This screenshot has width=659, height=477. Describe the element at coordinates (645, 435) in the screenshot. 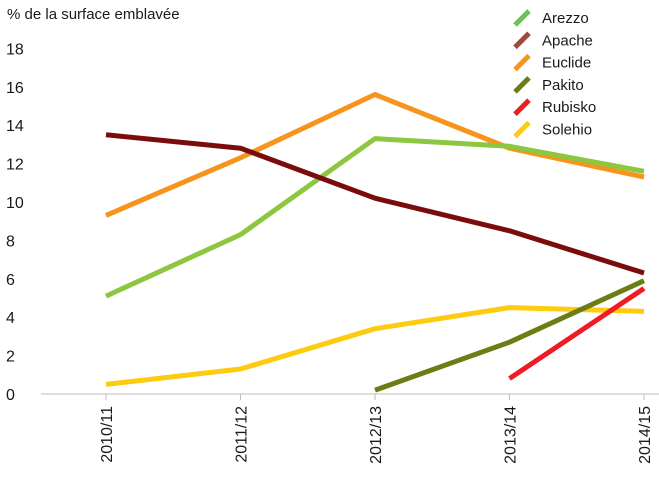

I see `x-tick-label: 2014/15` at that location.